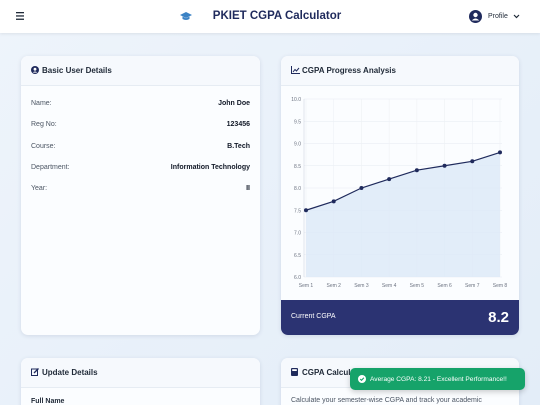 The height and width of the screenshot is (405, 540). Describe the element at coordinates (516, 16) in the screenshot. I see `chevron` at that location.